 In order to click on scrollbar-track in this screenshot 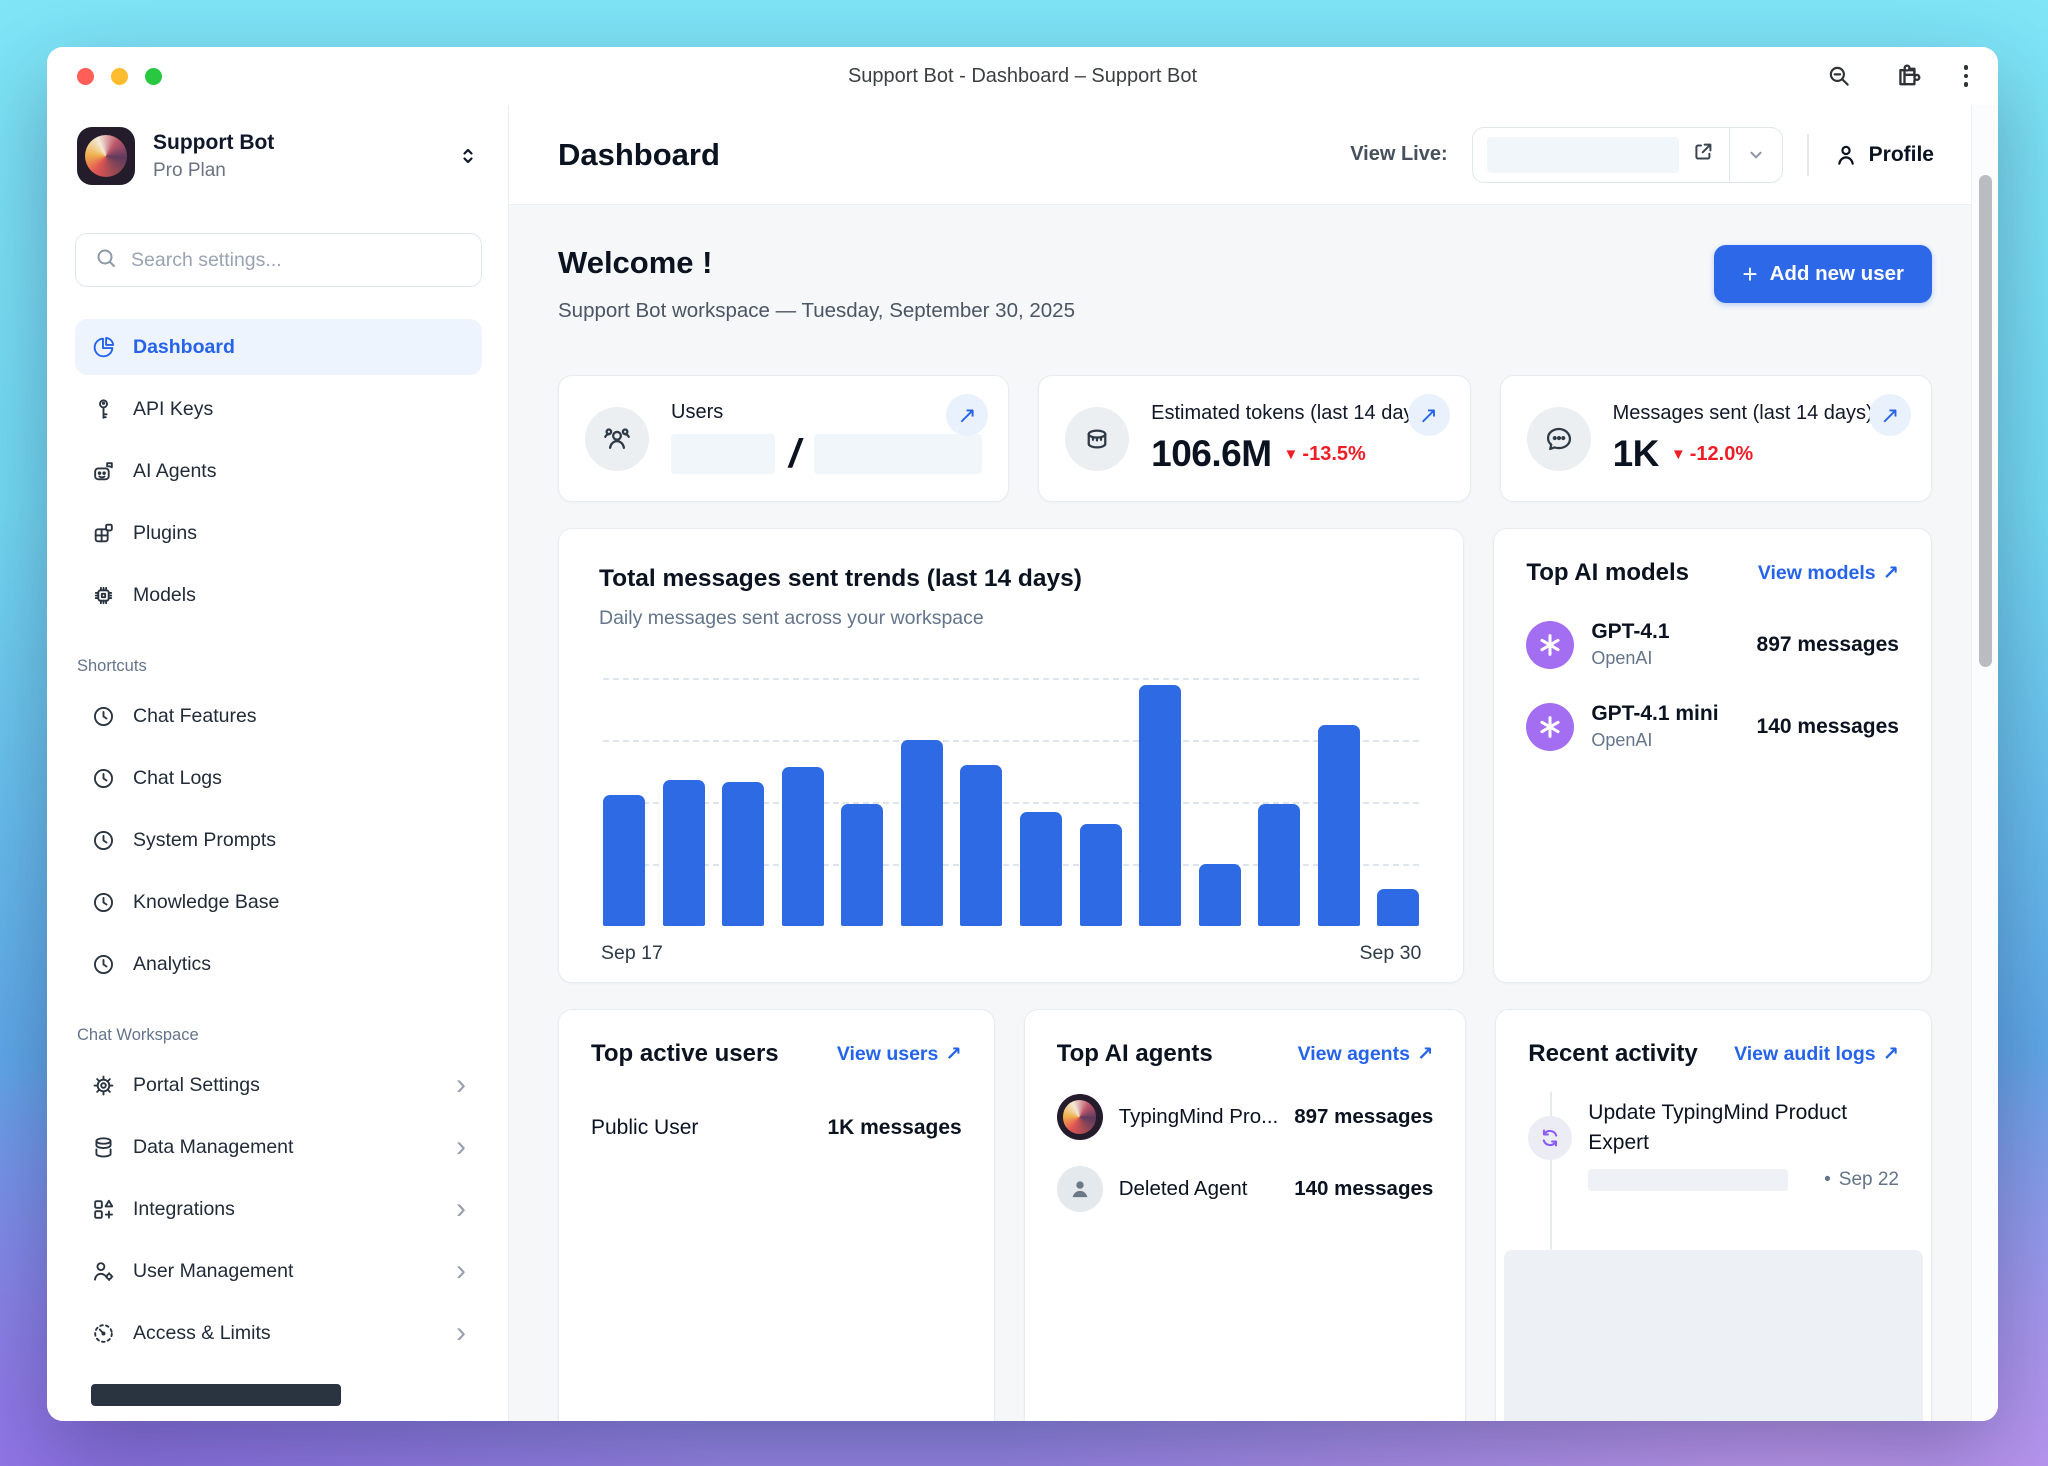, I will do `click(1984, 763)`.